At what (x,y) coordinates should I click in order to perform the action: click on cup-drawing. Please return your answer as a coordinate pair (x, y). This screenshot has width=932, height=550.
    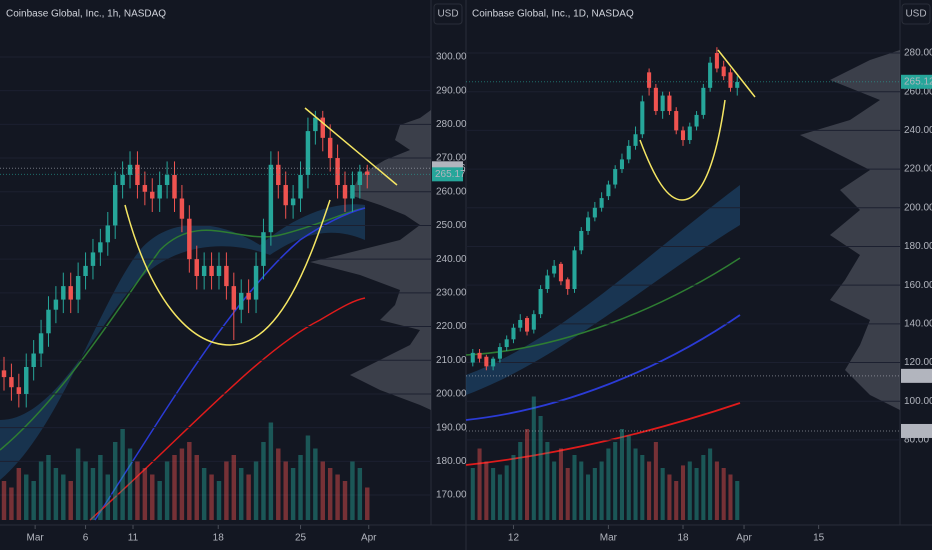
    Looking at the image, I should click on (227, 272).